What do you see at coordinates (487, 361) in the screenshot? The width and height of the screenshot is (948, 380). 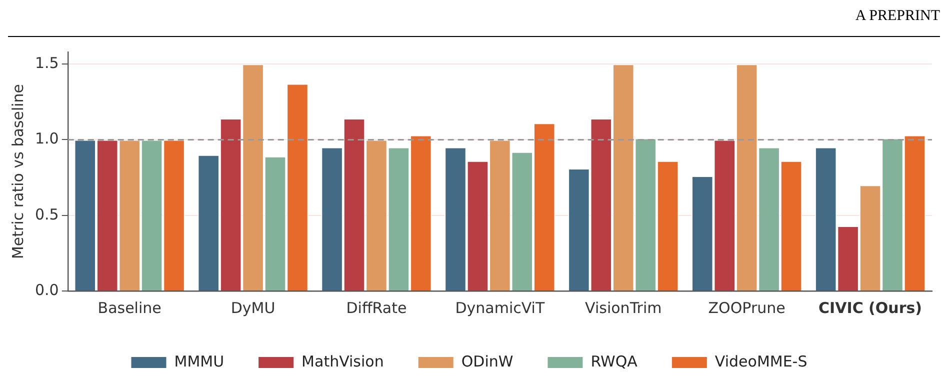 I see `legend-label: ODinW` at bounding box center [487, 361].